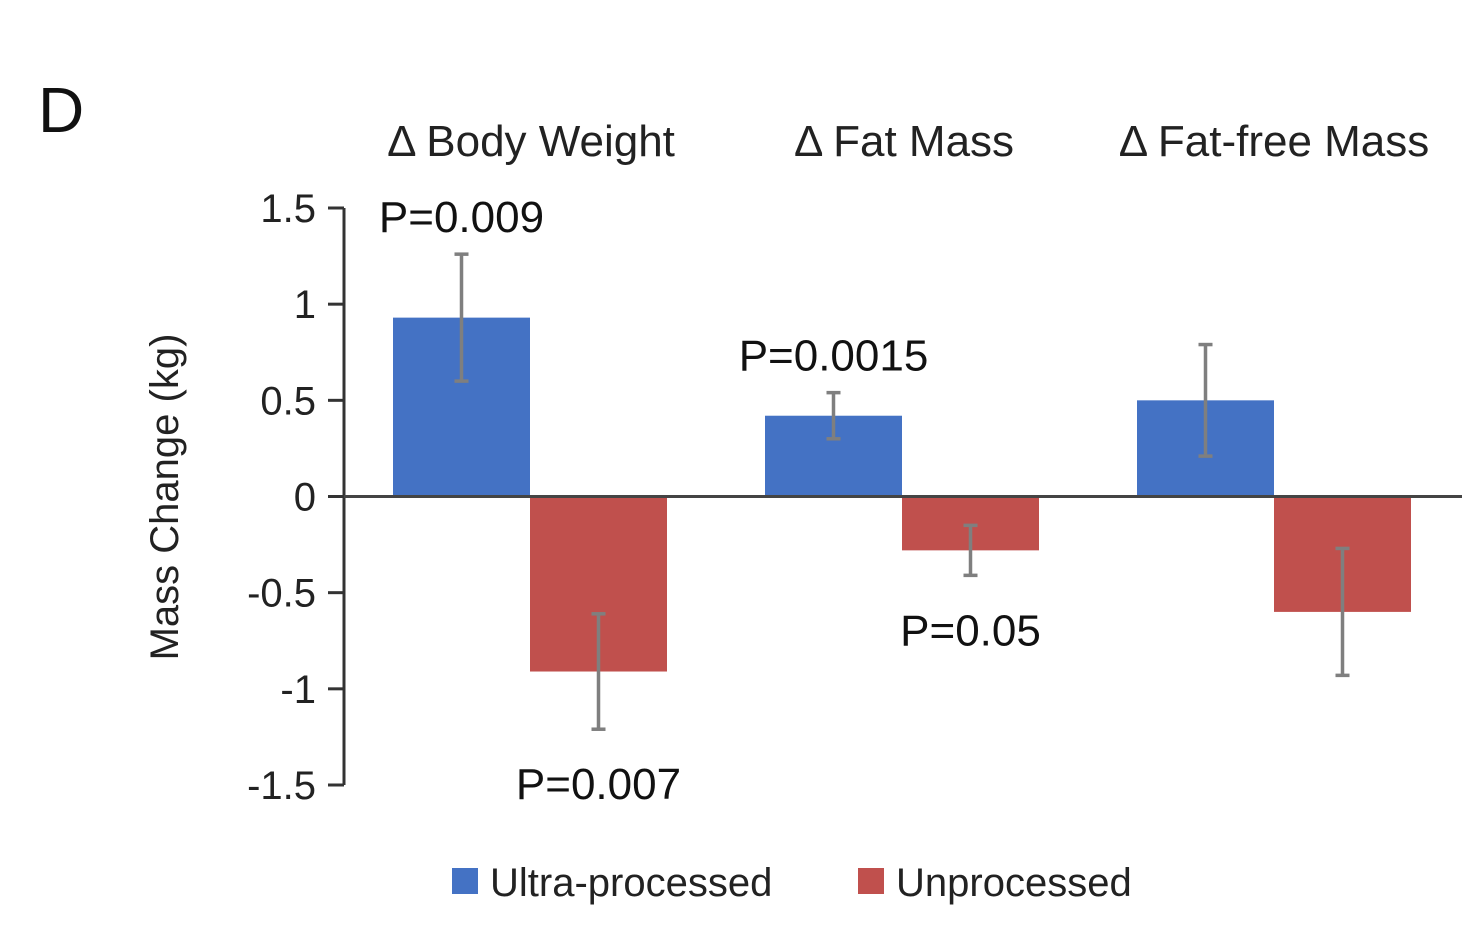 The height and width of the screenshot is (943, 1466). What do you see at coordinates (461, 217) in the screenshot?
I see `p-value-label: P=0.009` at bounding box center [461, 217].